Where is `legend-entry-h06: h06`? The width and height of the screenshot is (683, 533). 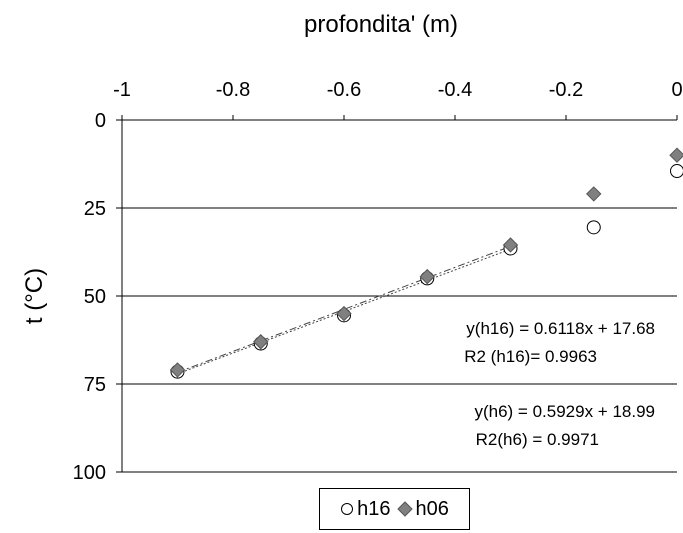
legend-entry-h06: h06 is located at coordinates (422, 509).